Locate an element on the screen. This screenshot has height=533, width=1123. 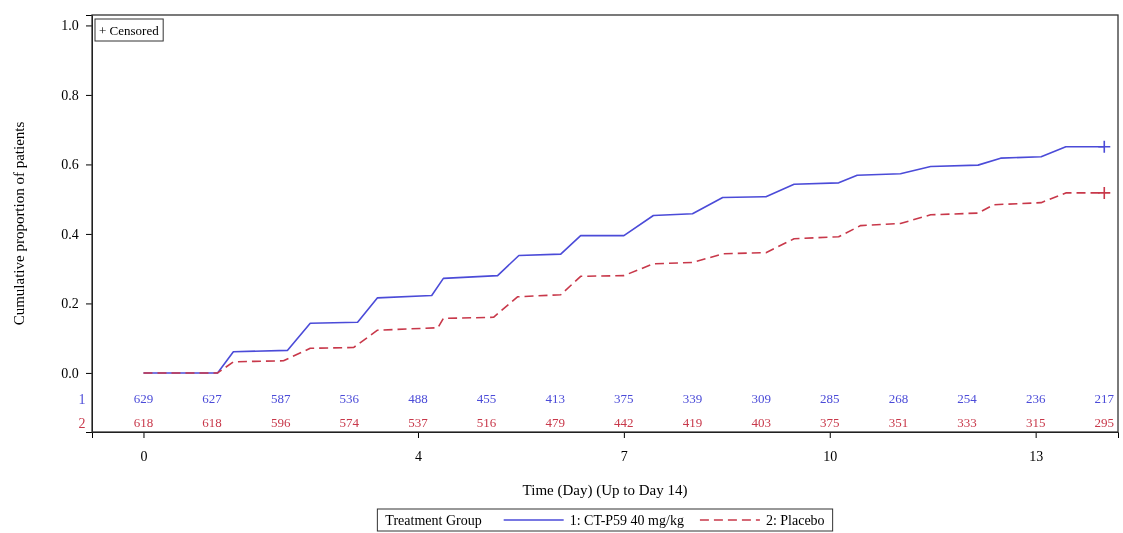
annotation: 285 is located at coordinates (830, 399).